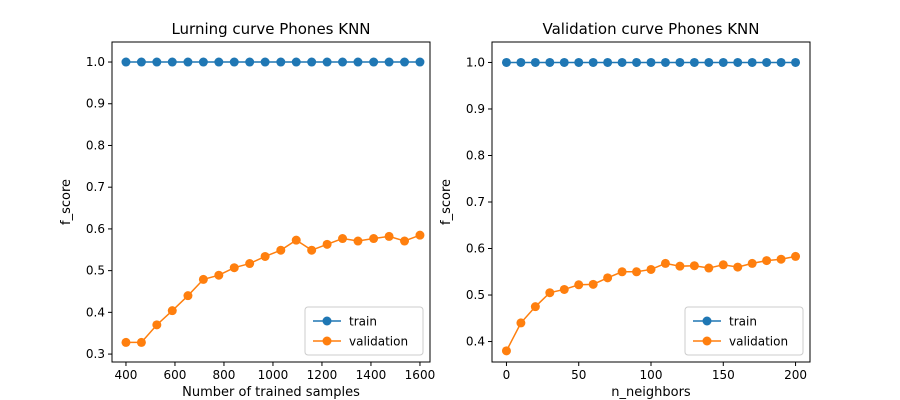  What do you see at coordinates (507, 375) in the screenshot?
I see `x-tick-label: 0` at bounding box center [507, 375].